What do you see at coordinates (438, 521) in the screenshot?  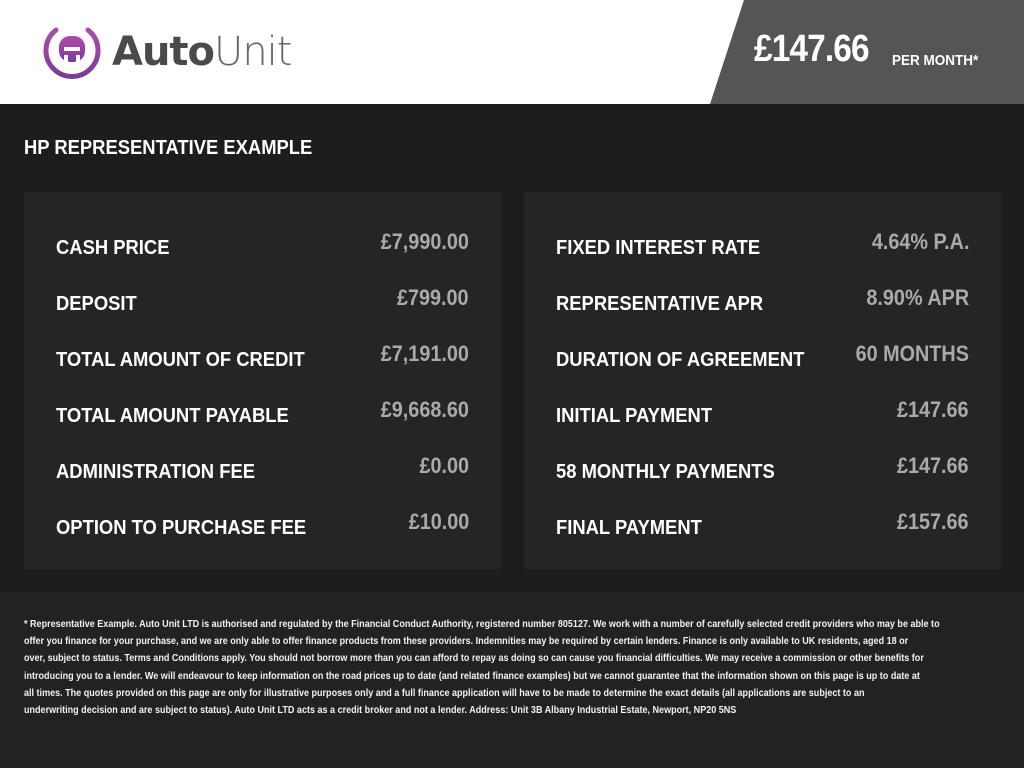 I see `finance-value: £10.00` at bounding box center [438, 521].